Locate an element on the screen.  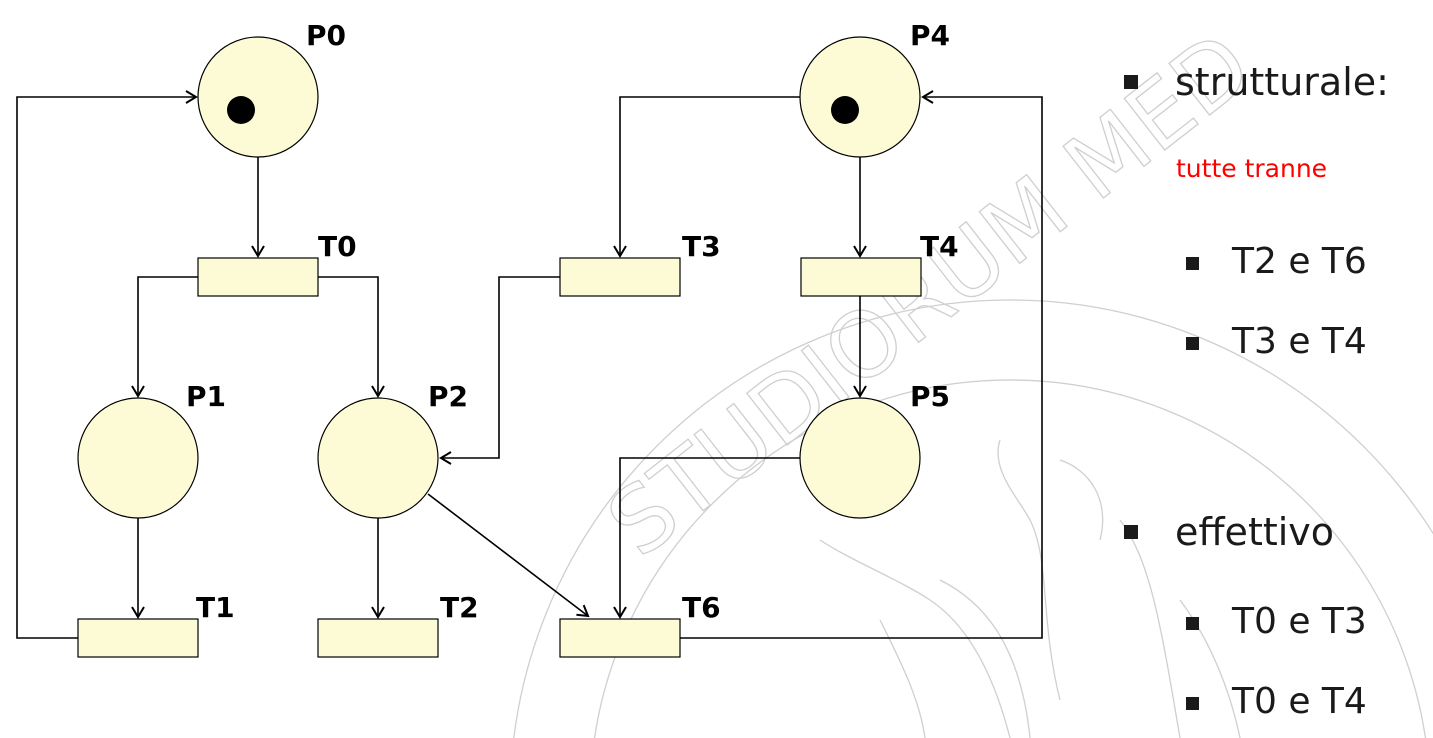
place-p0: P0 is located at coordinates (271, 88).